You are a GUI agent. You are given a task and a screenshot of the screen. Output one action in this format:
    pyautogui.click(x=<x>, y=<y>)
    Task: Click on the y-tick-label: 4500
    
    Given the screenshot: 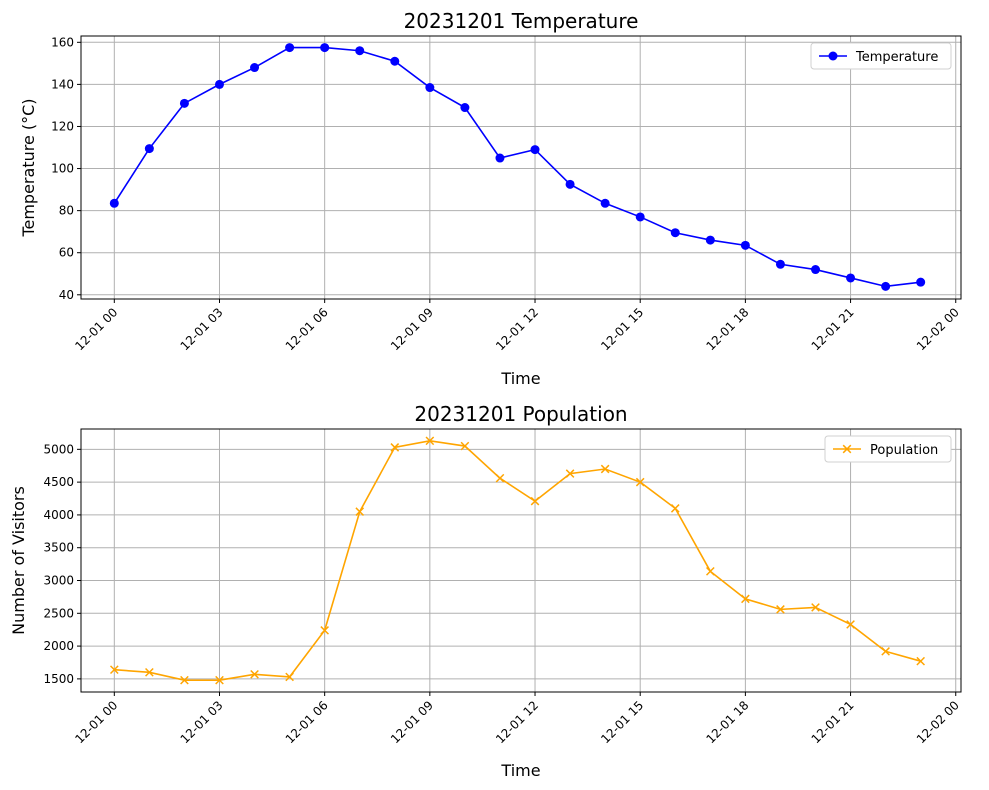 What is the action you would take?
    pyautogui.click(x=58, y=482)
    